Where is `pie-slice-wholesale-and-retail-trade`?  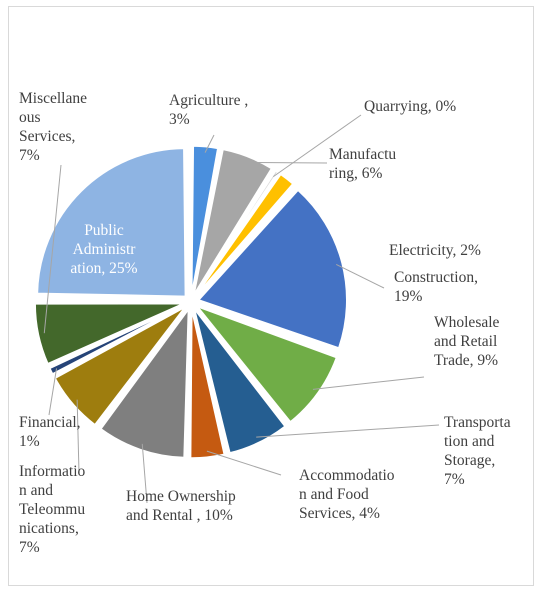 pie-slice-wholesale-and-retail-trade is located at coordinates (266, 364).